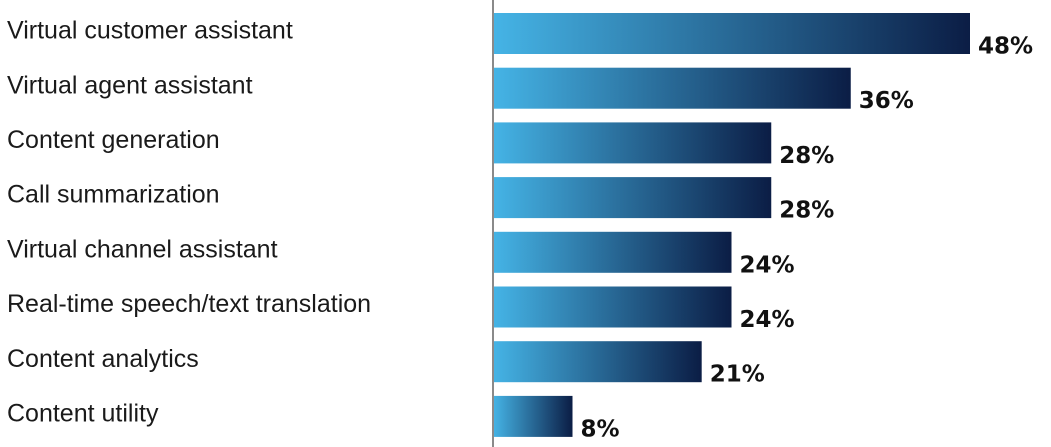  Describe the element at coordinates (113, 140) in the screenshot. I see `category-label: Content generation` at that location.